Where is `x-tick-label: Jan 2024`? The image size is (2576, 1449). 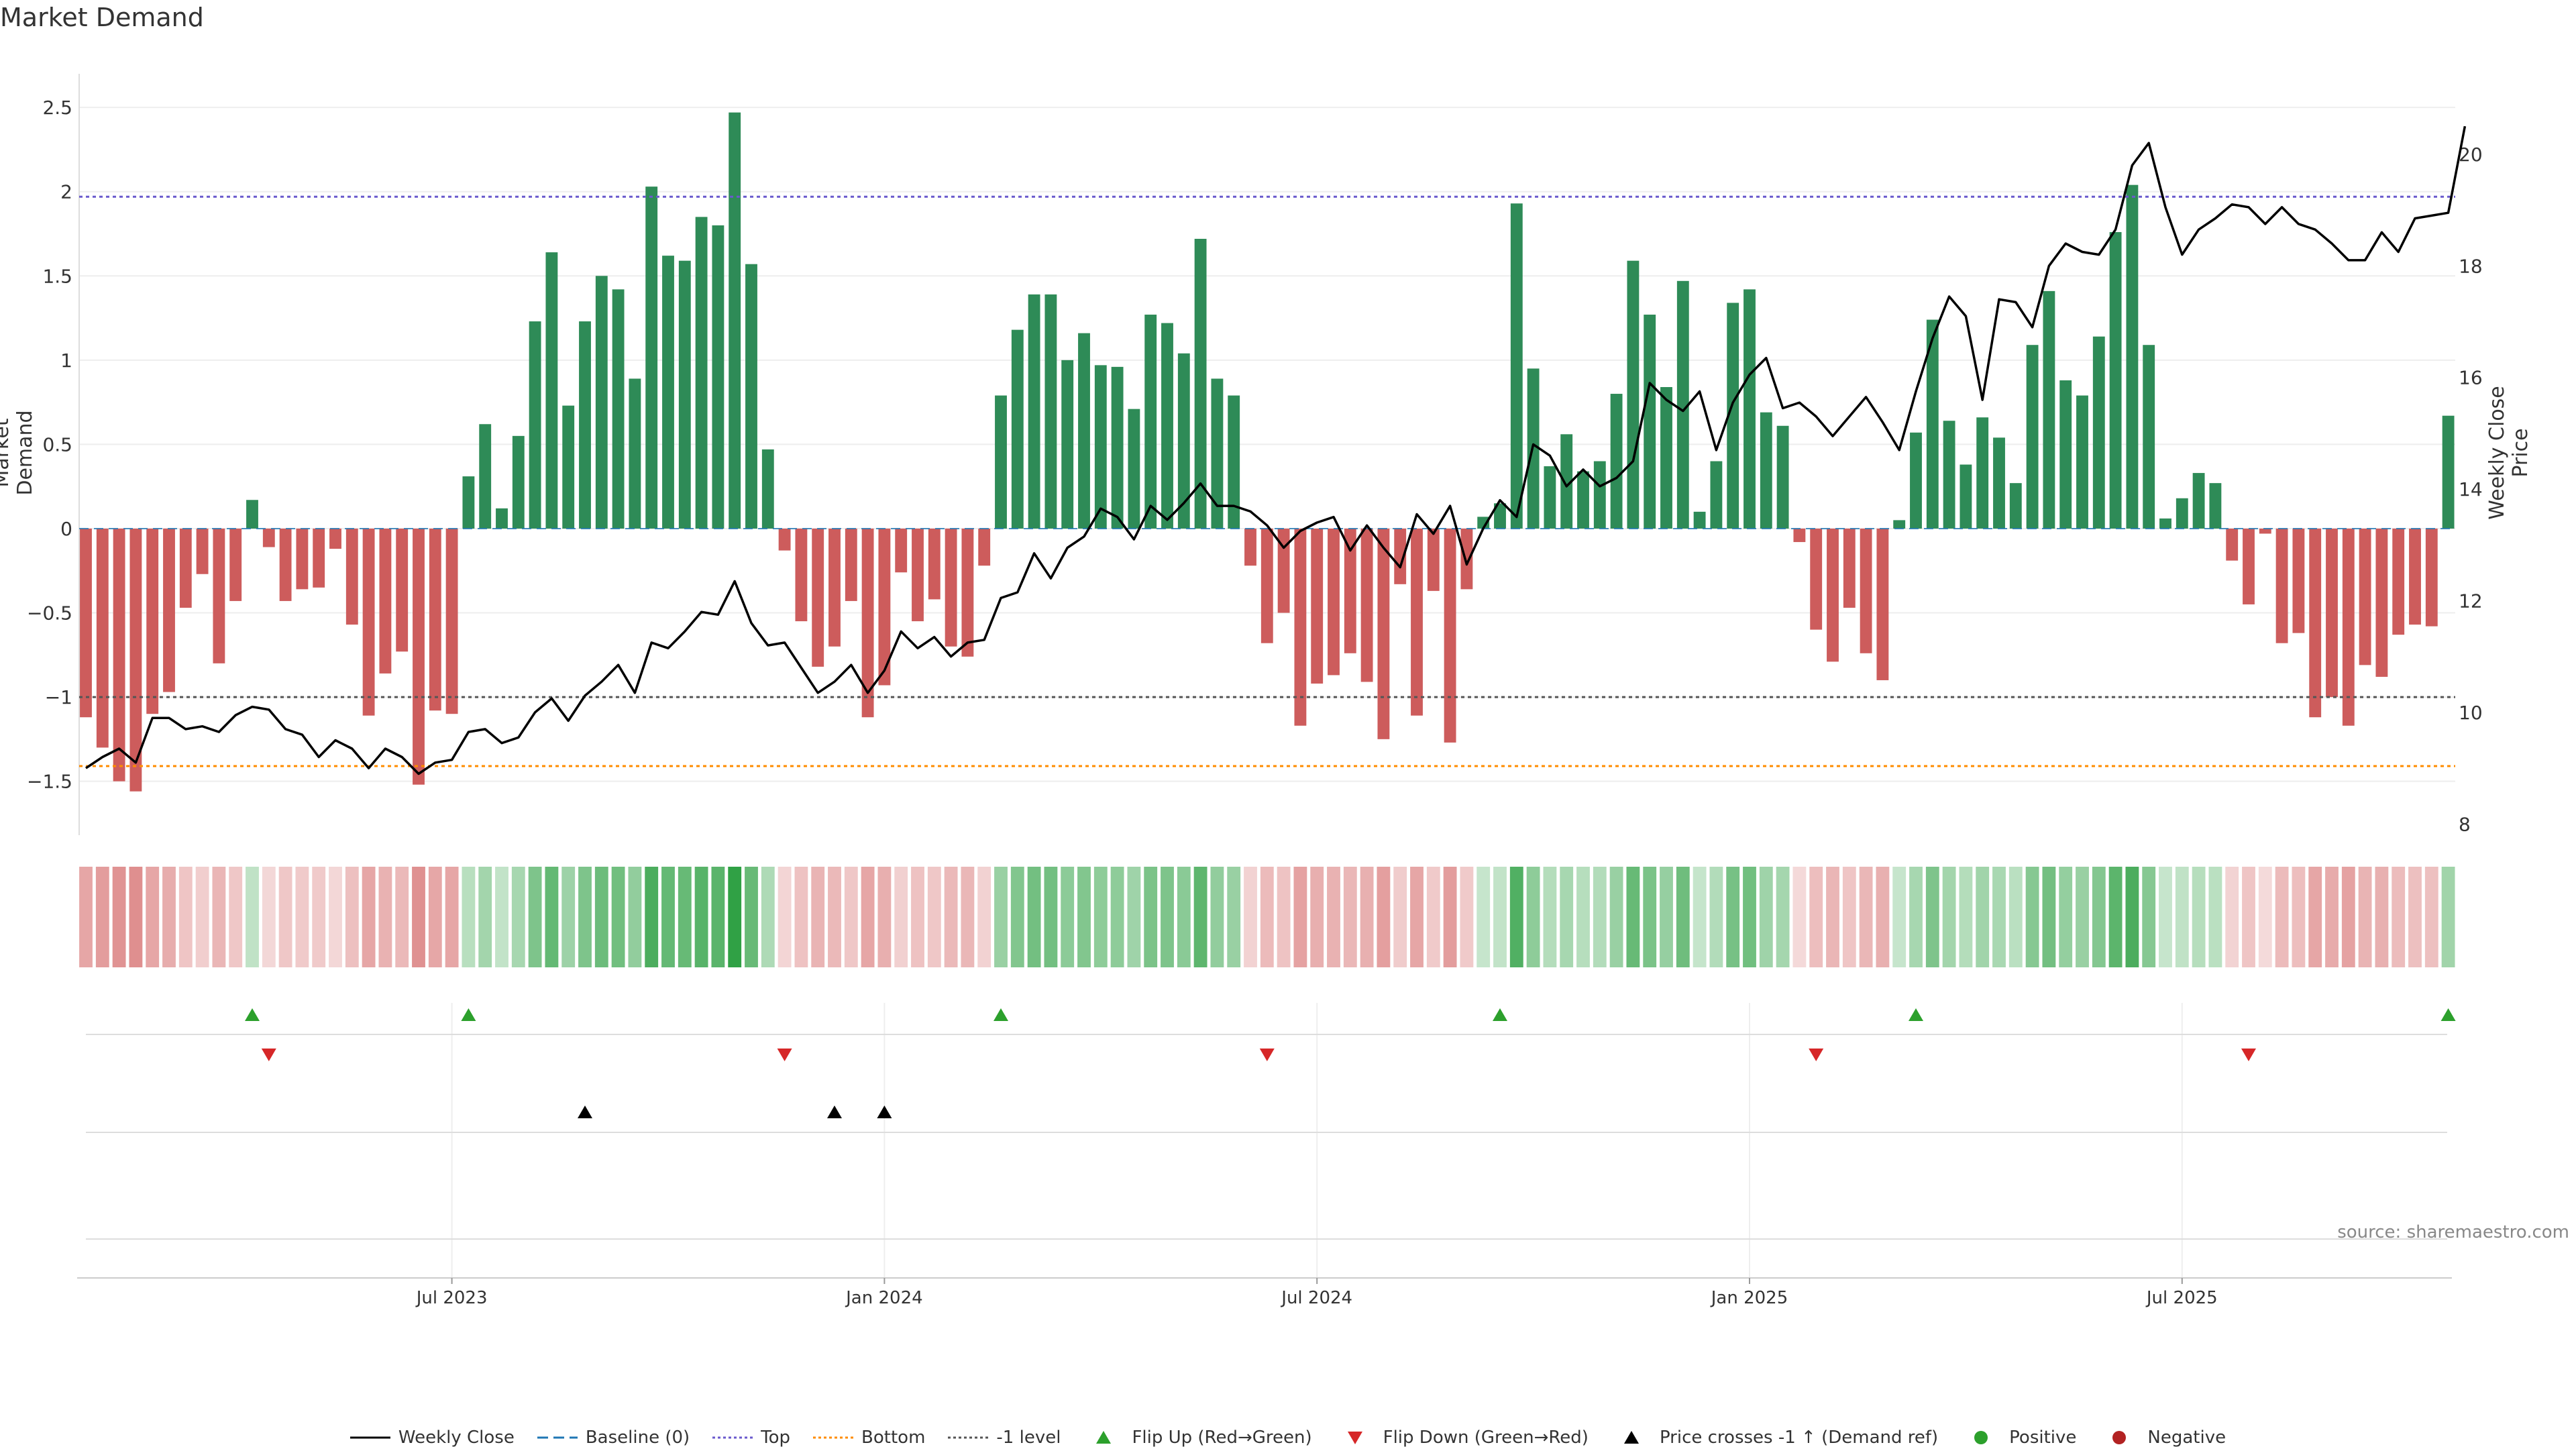
x-tick-label: Jan 2024 is located at coordinates (884, 1298).